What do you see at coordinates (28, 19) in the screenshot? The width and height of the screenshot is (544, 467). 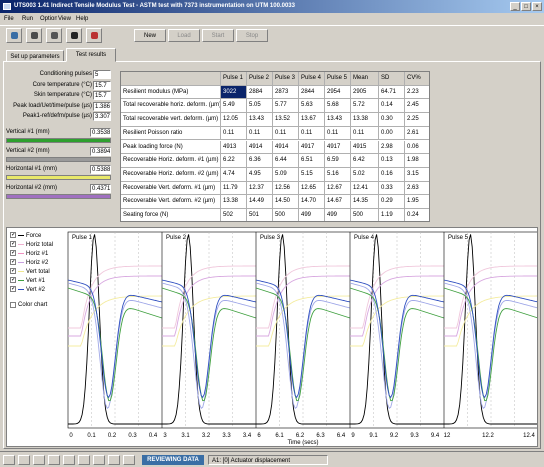 I see `menu-item: Run` at bounding box center [28, 19].